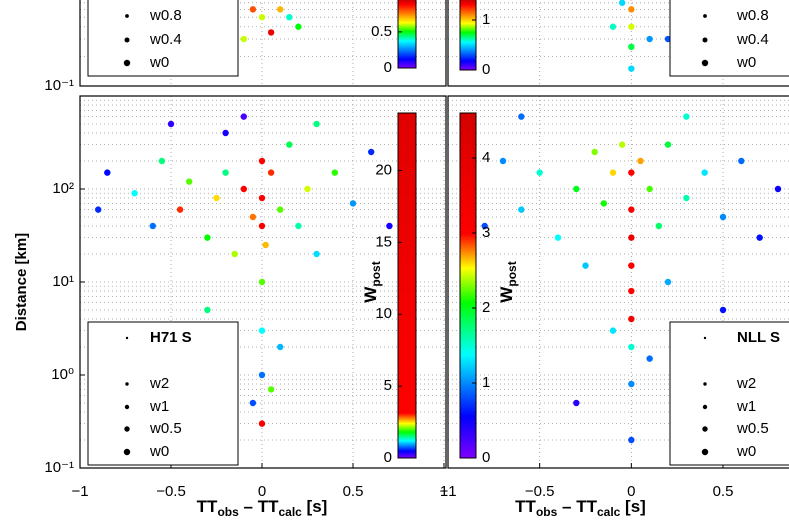  What do you see at coordinates (159, 383) in the screenshot?
I see `legend-entry: w2` at bounding box center [159, 383].